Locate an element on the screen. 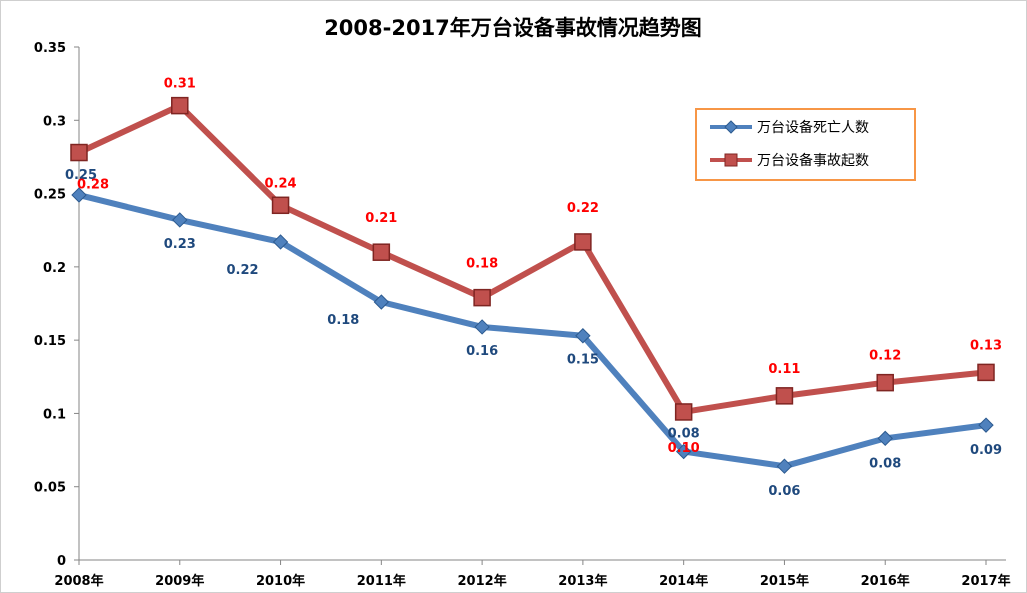 Image resolution: width=1027 pixels, height=593 pixels. y-tick-label: 0.1 is located at coordinates (54, 414).